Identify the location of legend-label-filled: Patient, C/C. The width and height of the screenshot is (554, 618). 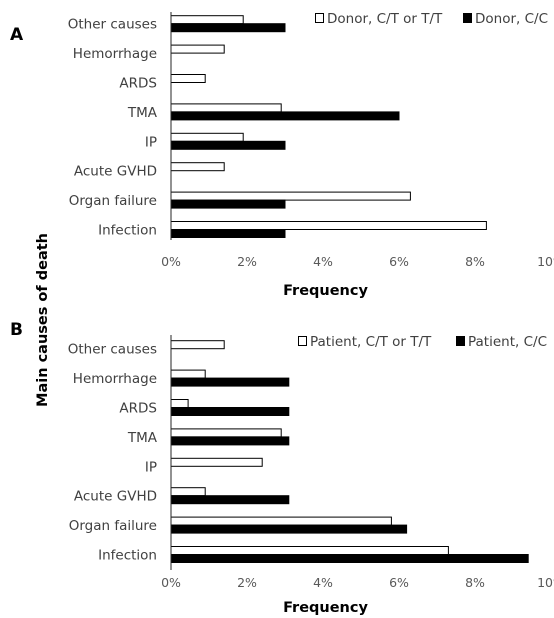
(507, 342).